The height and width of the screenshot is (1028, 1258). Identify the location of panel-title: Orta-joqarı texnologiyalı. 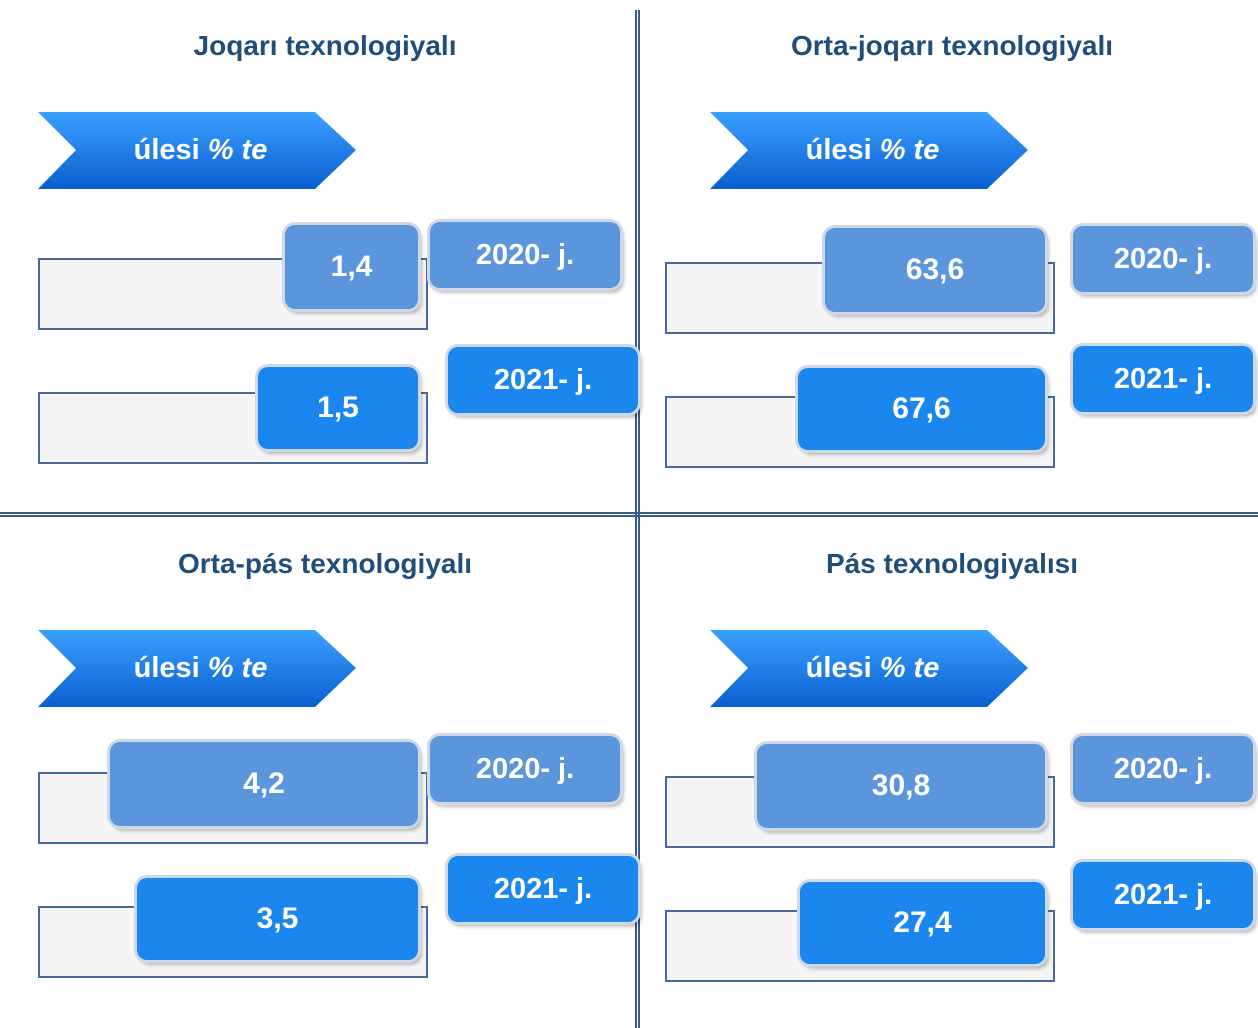
(952, 45).